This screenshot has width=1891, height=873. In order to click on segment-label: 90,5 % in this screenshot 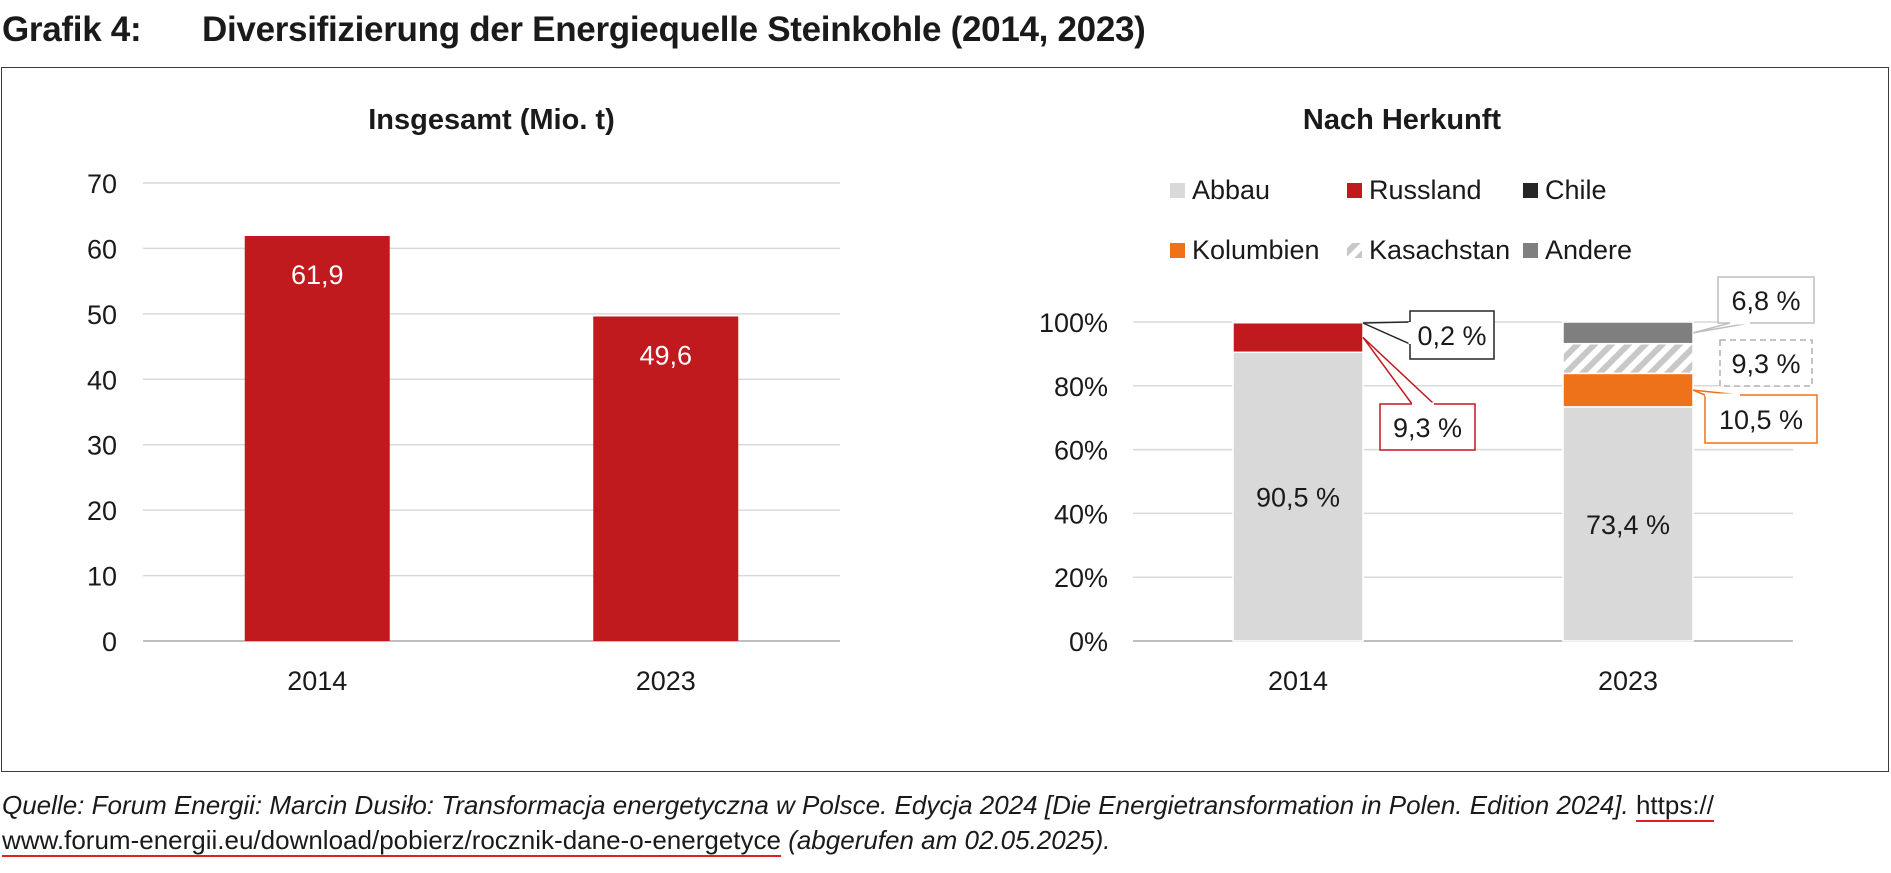, I will do `click(1298, 498)`.